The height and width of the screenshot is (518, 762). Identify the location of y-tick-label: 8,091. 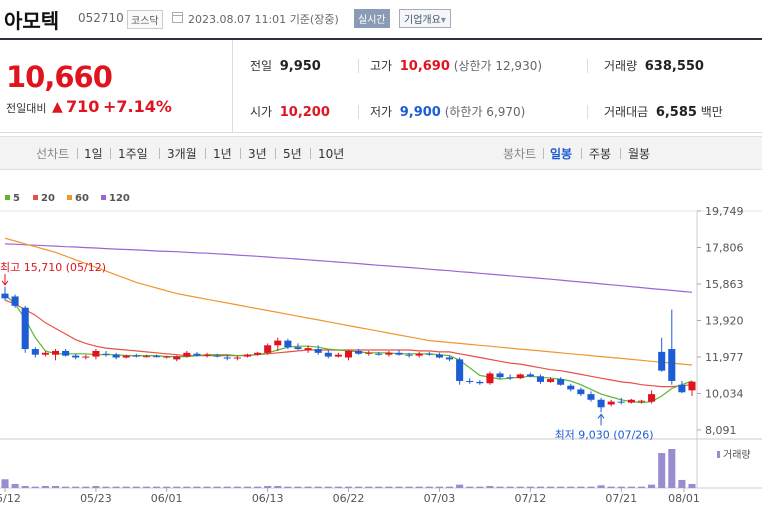
(721, 430).